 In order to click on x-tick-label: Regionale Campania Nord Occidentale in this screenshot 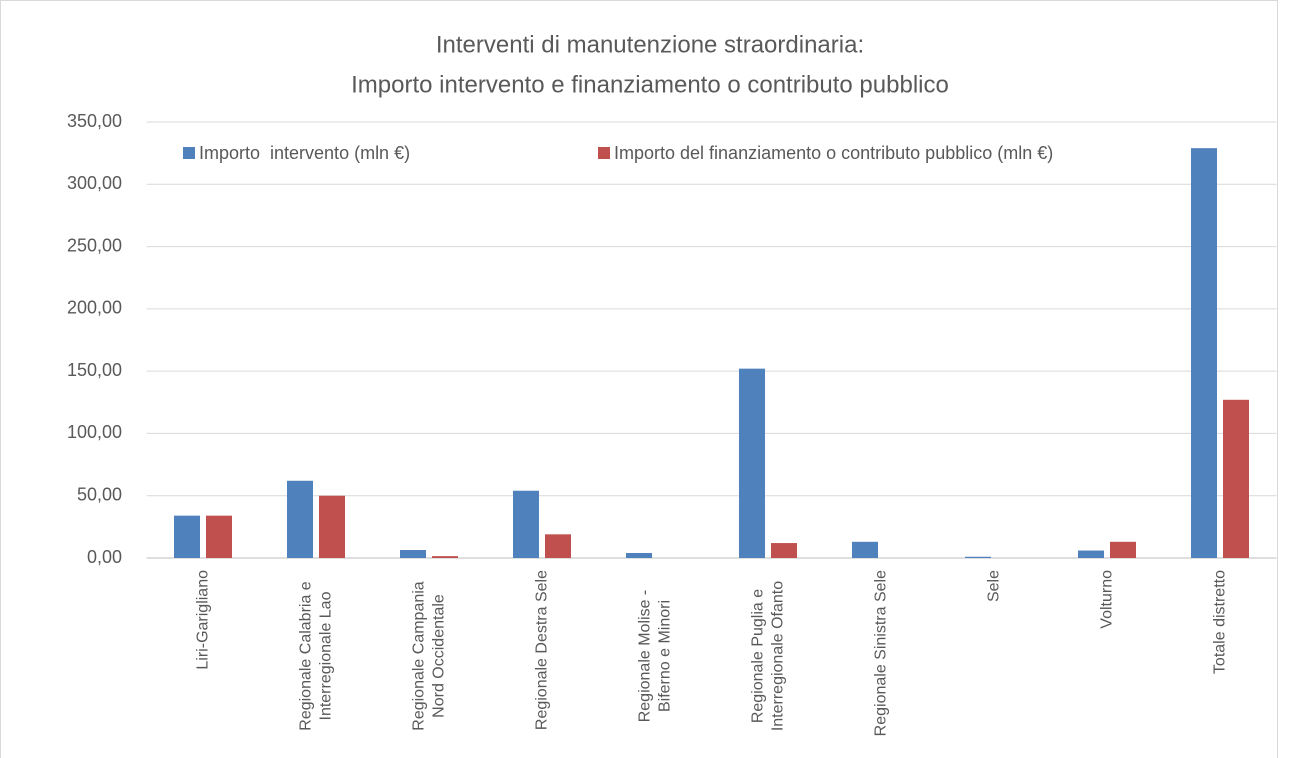, I will do `click(429, 660)`.